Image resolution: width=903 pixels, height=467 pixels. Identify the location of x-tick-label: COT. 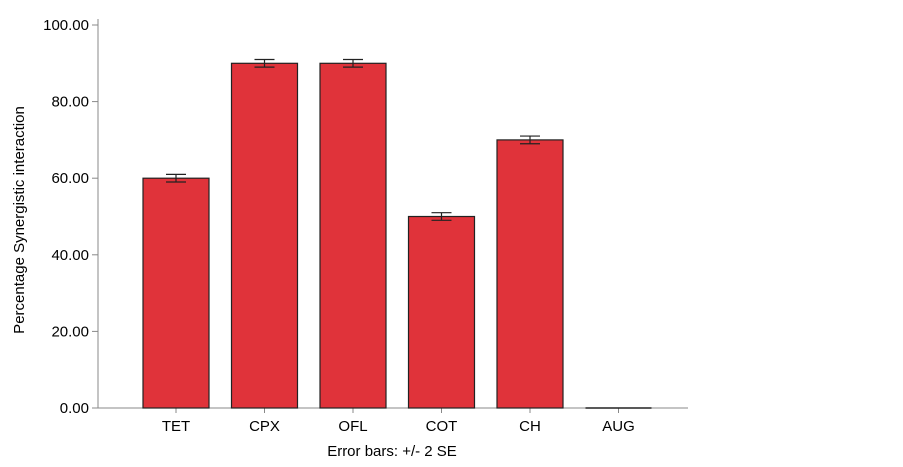
(442, 426).